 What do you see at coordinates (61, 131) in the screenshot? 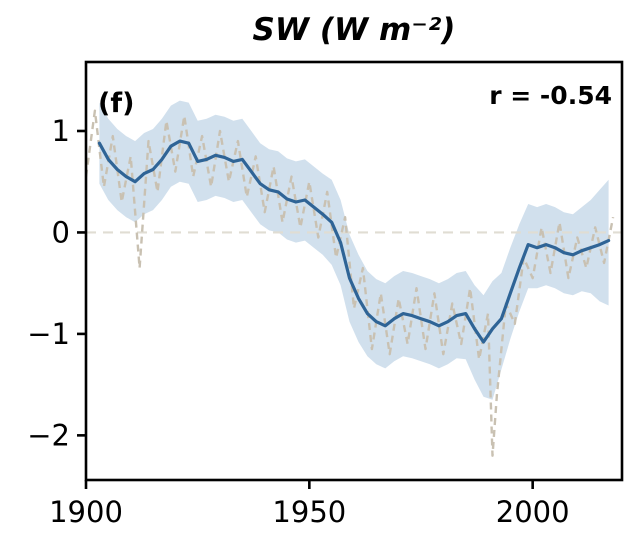
I see `y-tick-label: 1` at bounding box center [61, 131].